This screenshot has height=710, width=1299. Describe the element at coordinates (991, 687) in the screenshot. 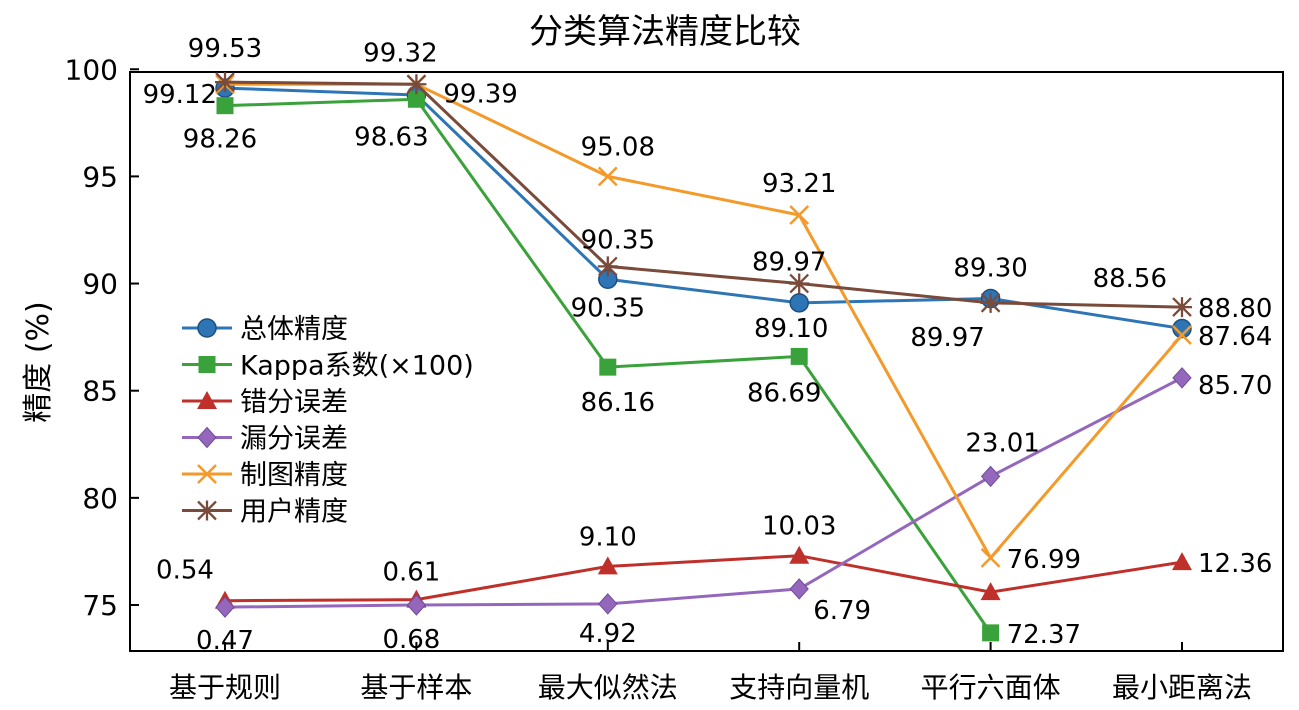

I see `x-tick-label: 平行六面体` at that location.